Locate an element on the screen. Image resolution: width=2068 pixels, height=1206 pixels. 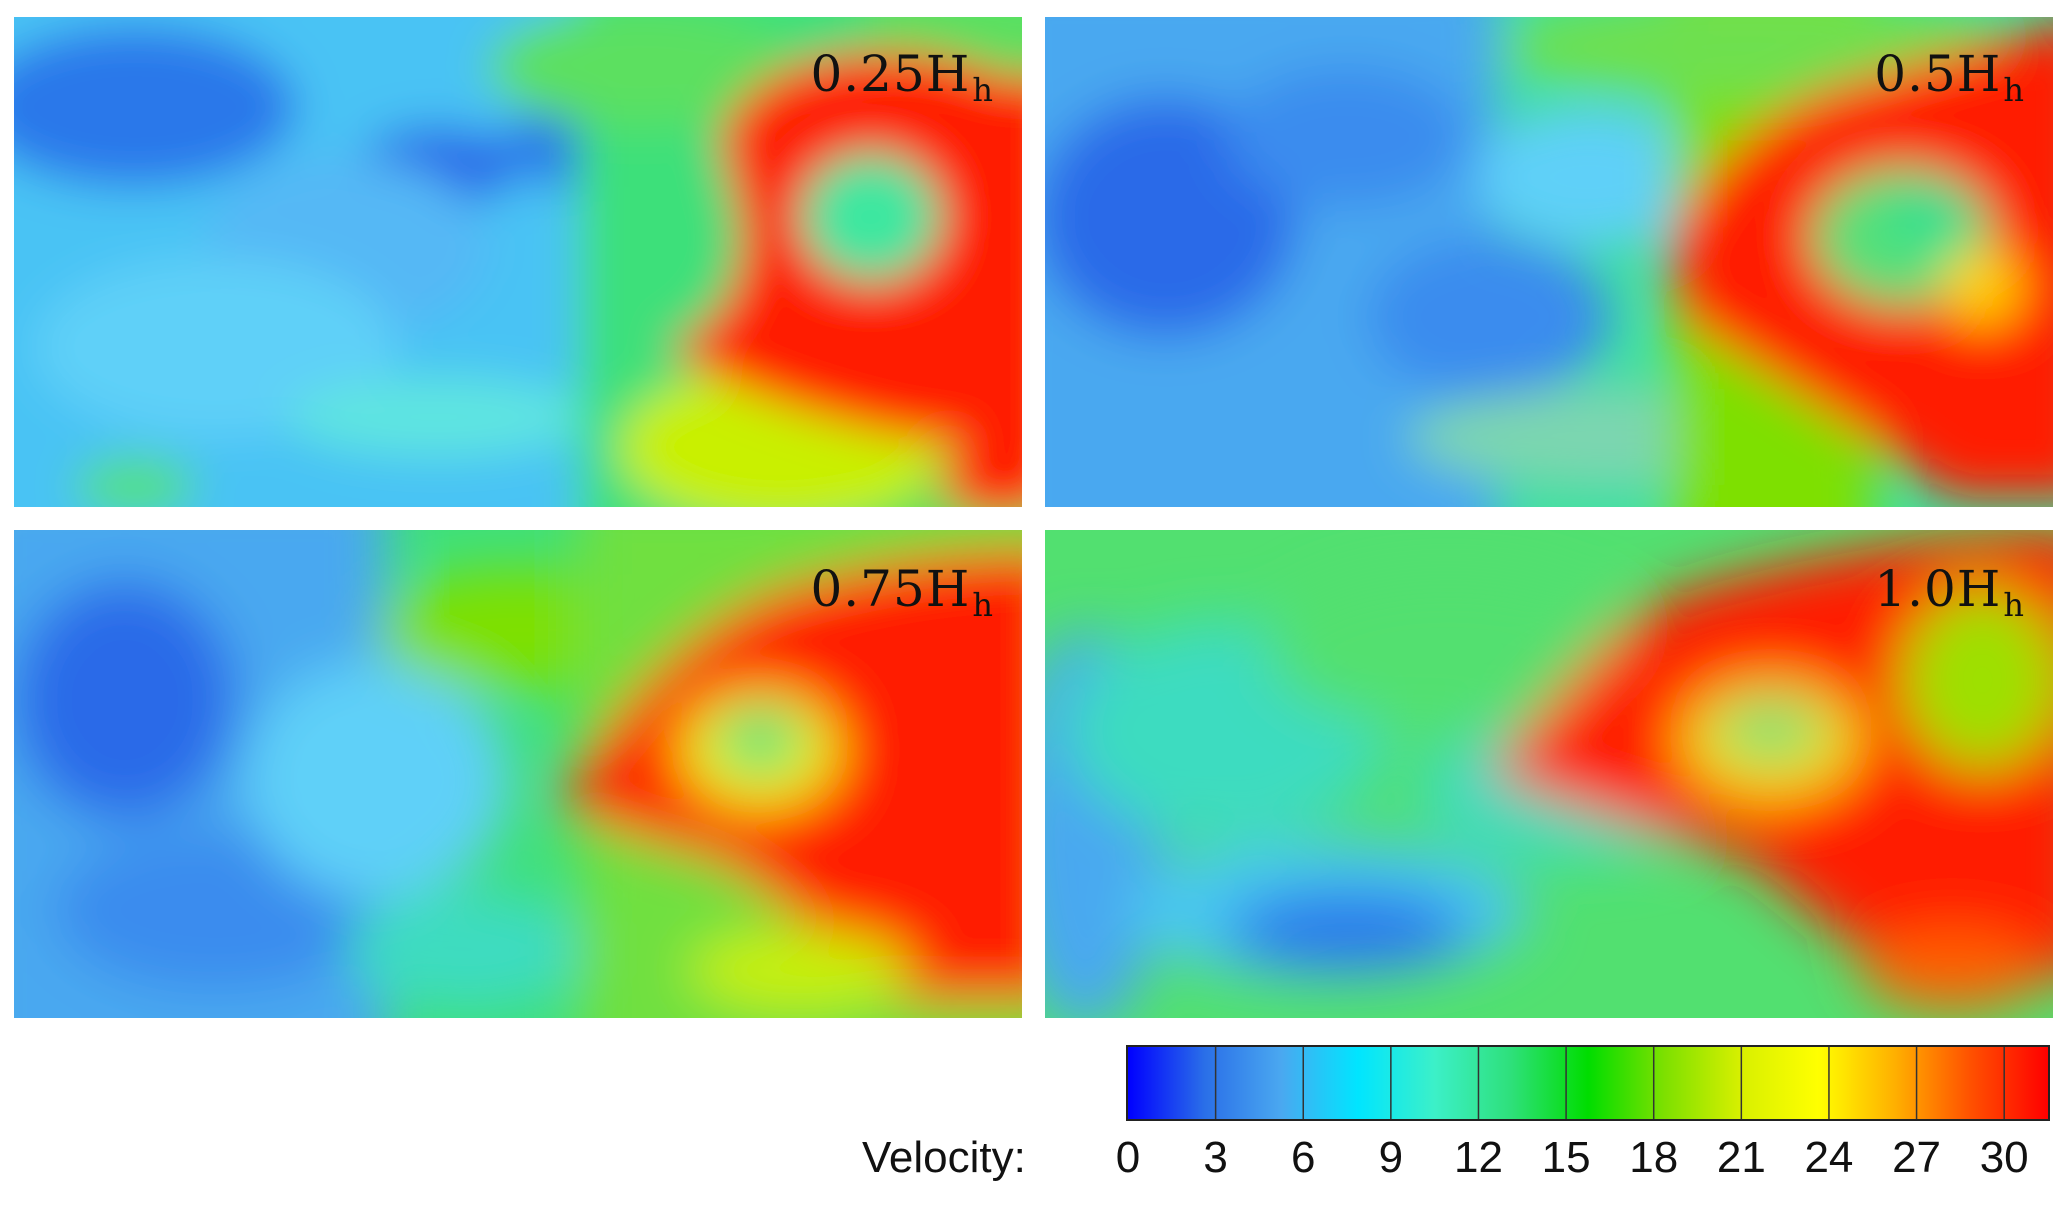
panel-label: 0.75Hh is located at coordinates (902, 592).